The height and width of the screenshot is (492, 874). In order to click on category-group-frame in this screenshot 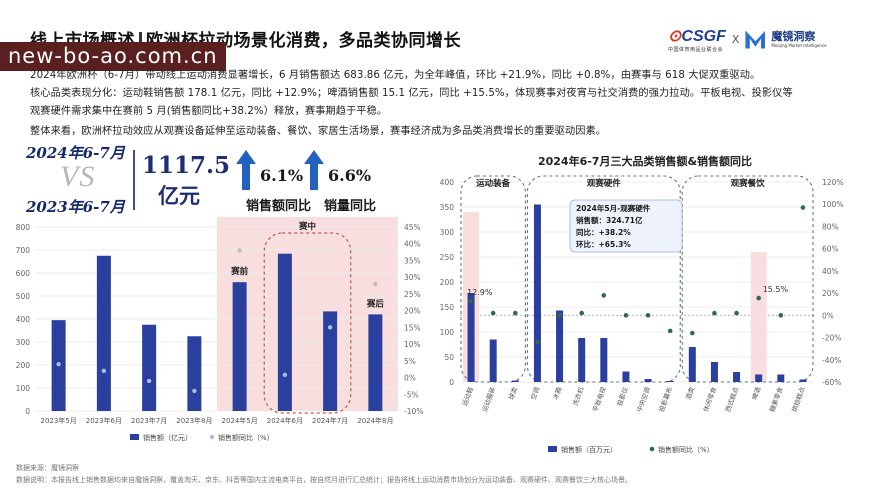, I will do `click(603, 279)`.